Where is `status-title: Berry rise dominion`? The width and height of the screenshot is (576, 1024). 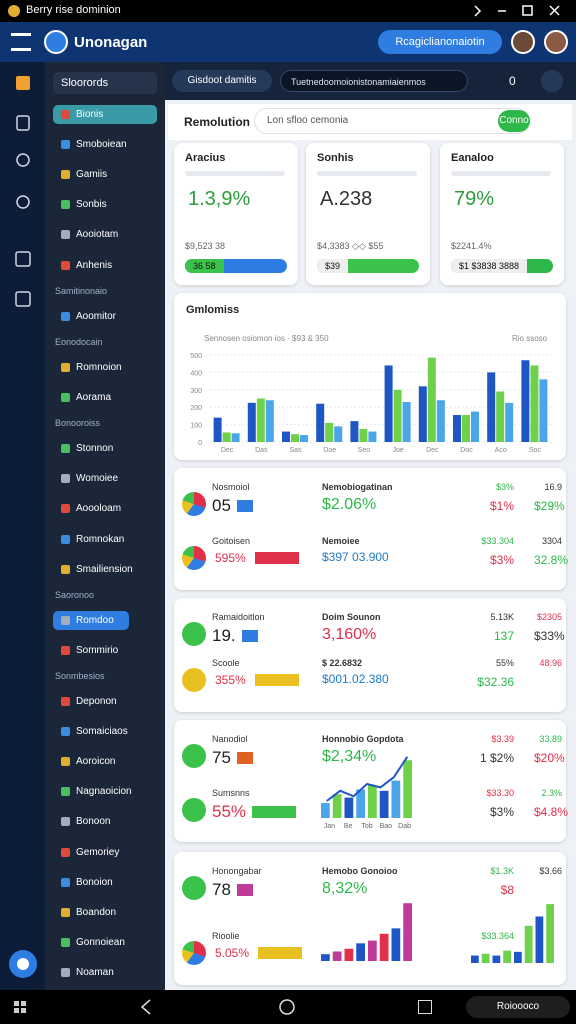
status-title: Berry rise dominion is located at coordinates (73, 10).